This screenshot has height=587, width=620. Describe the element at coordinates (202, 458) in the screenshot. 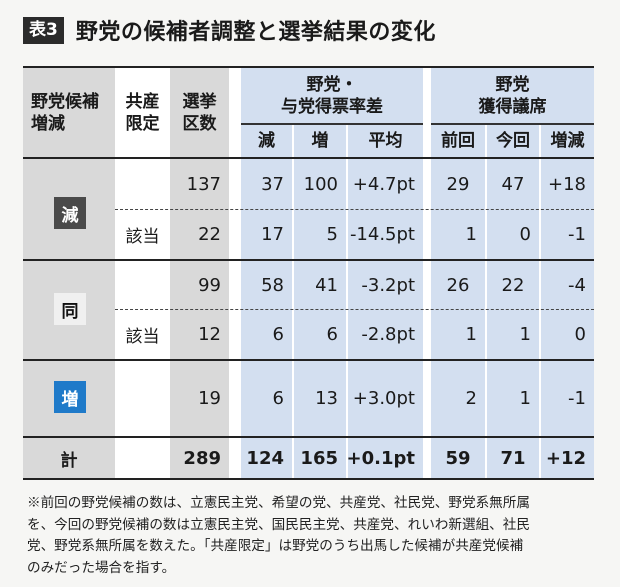

I see `cell-total-districts: 289` at that location.